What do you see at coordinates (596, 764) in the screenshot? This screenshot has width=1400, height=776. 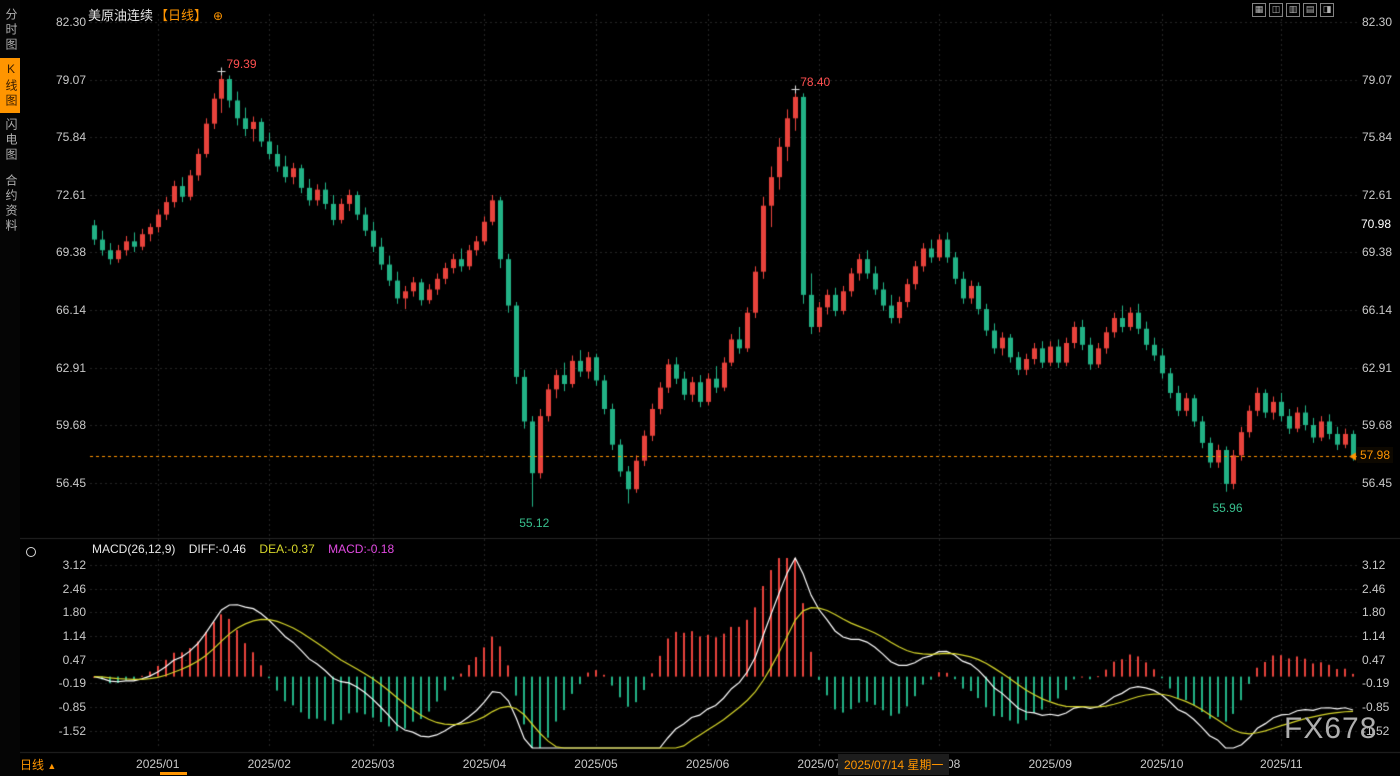 I see `x-axis-month-label: 2025/05` at bounding box center [596, 764].